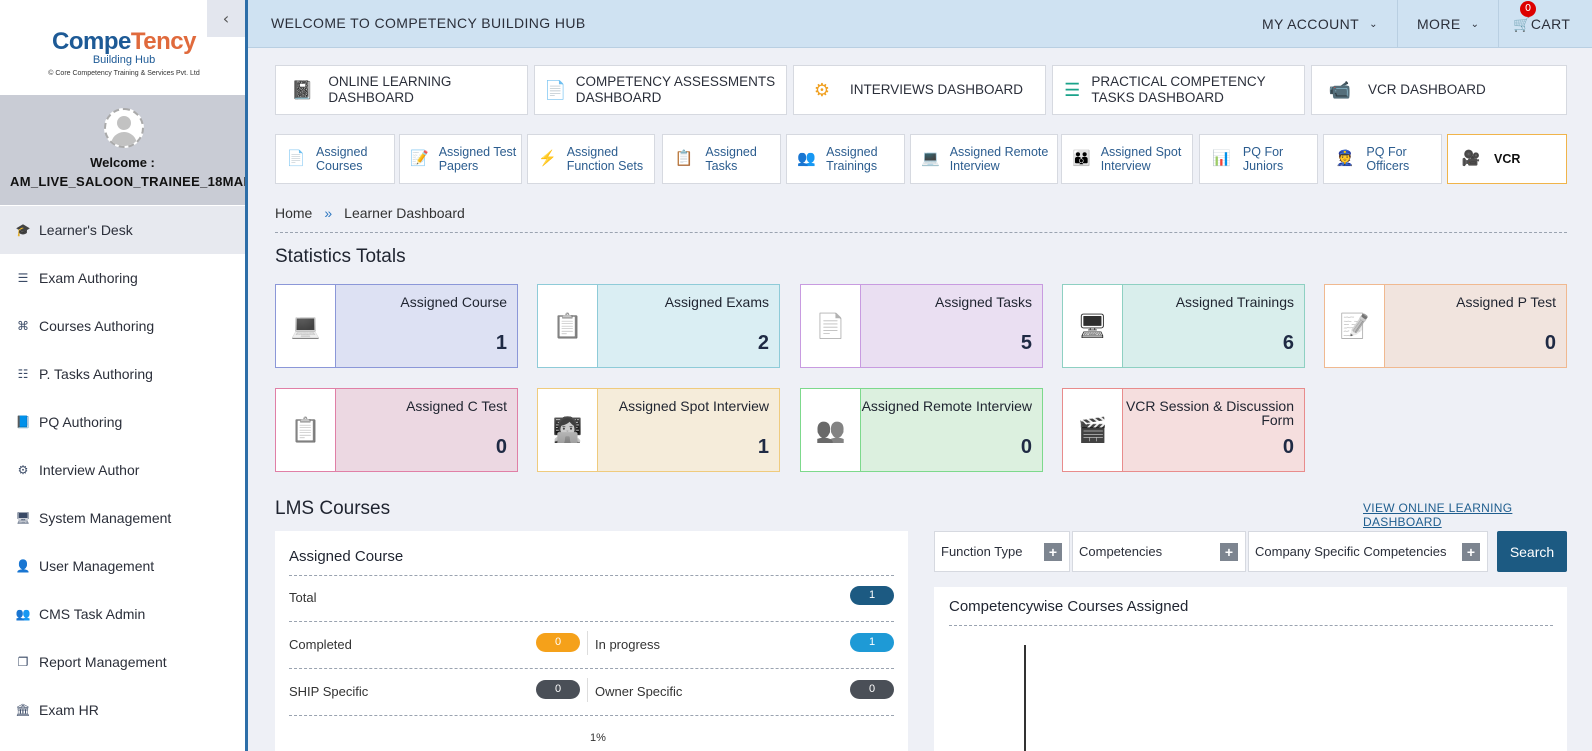 This screenshot has width=1592, height=751. Describe the element at coordinates (1026, 343) in the screenshot. I see `stat-value: 5` at that location.